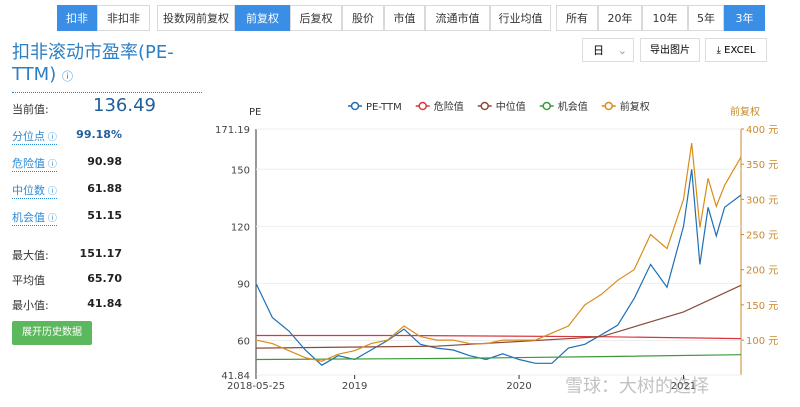  I want to click on y2-tick-label: 250 元, so click(762, 236).